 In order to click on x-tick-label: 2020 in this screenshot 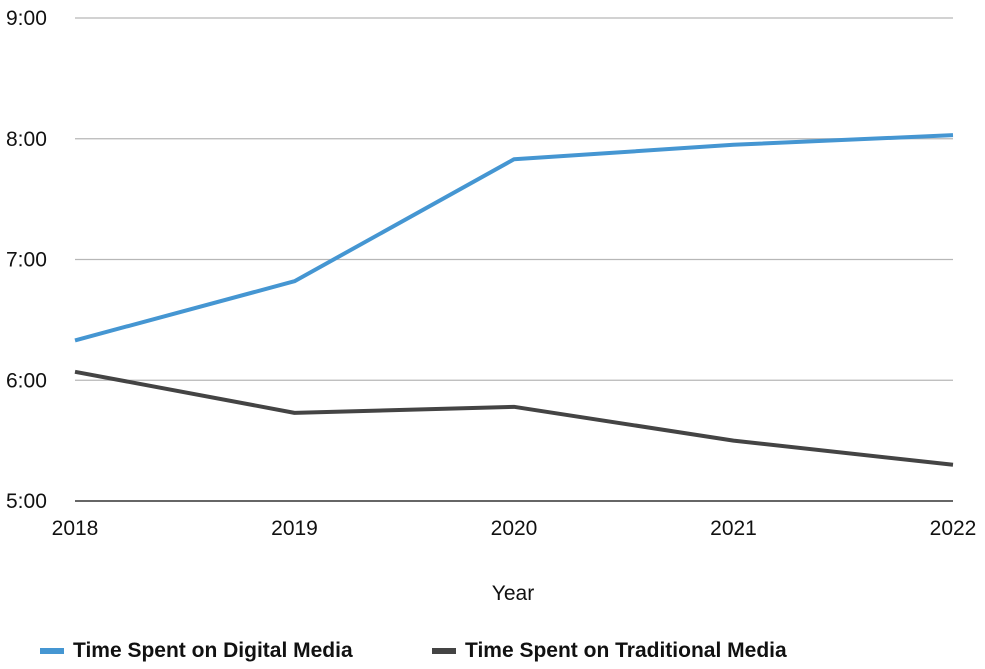, I will do `click(514, 528)`.